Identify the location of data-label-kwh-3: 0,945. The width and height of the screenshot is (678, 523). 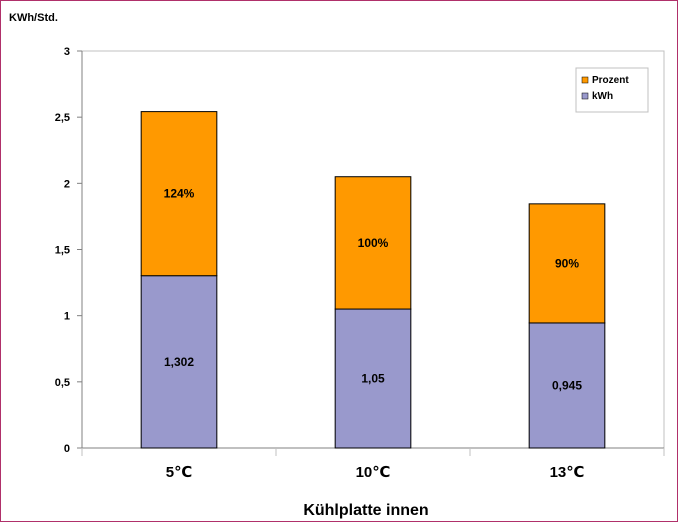
(567, 385).